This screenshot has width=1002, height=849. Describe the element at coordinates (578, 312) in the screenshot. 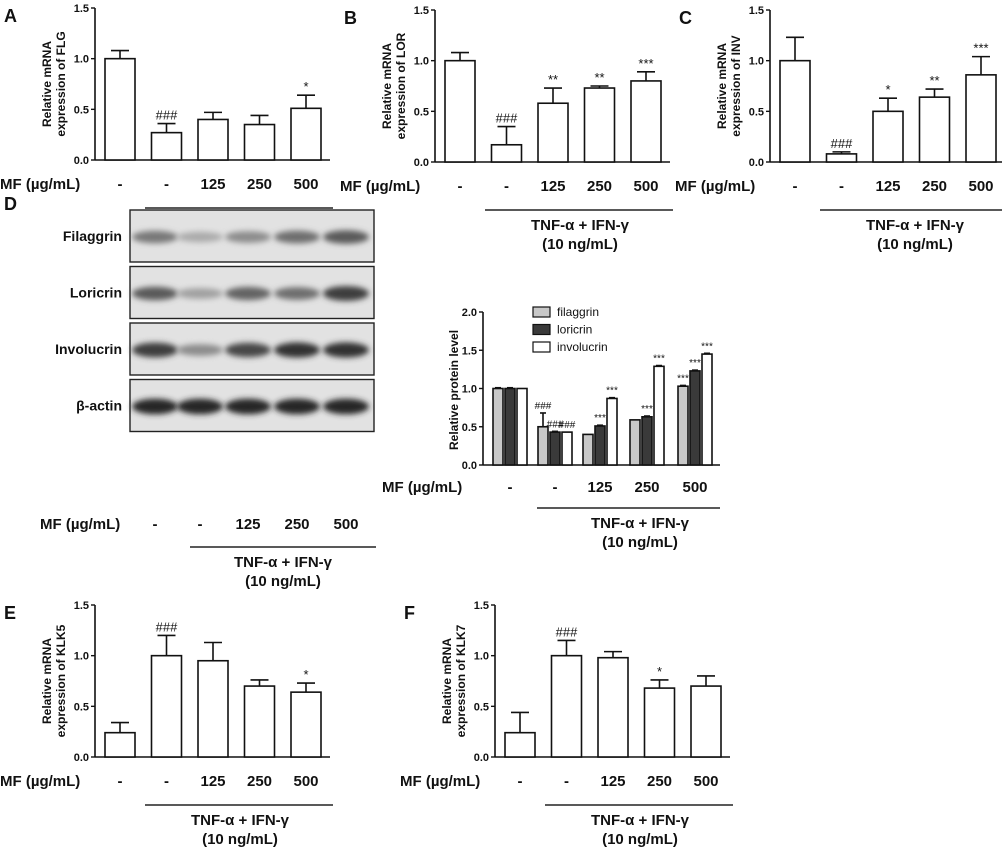

I see `legend-label: filaggrin` at that location.